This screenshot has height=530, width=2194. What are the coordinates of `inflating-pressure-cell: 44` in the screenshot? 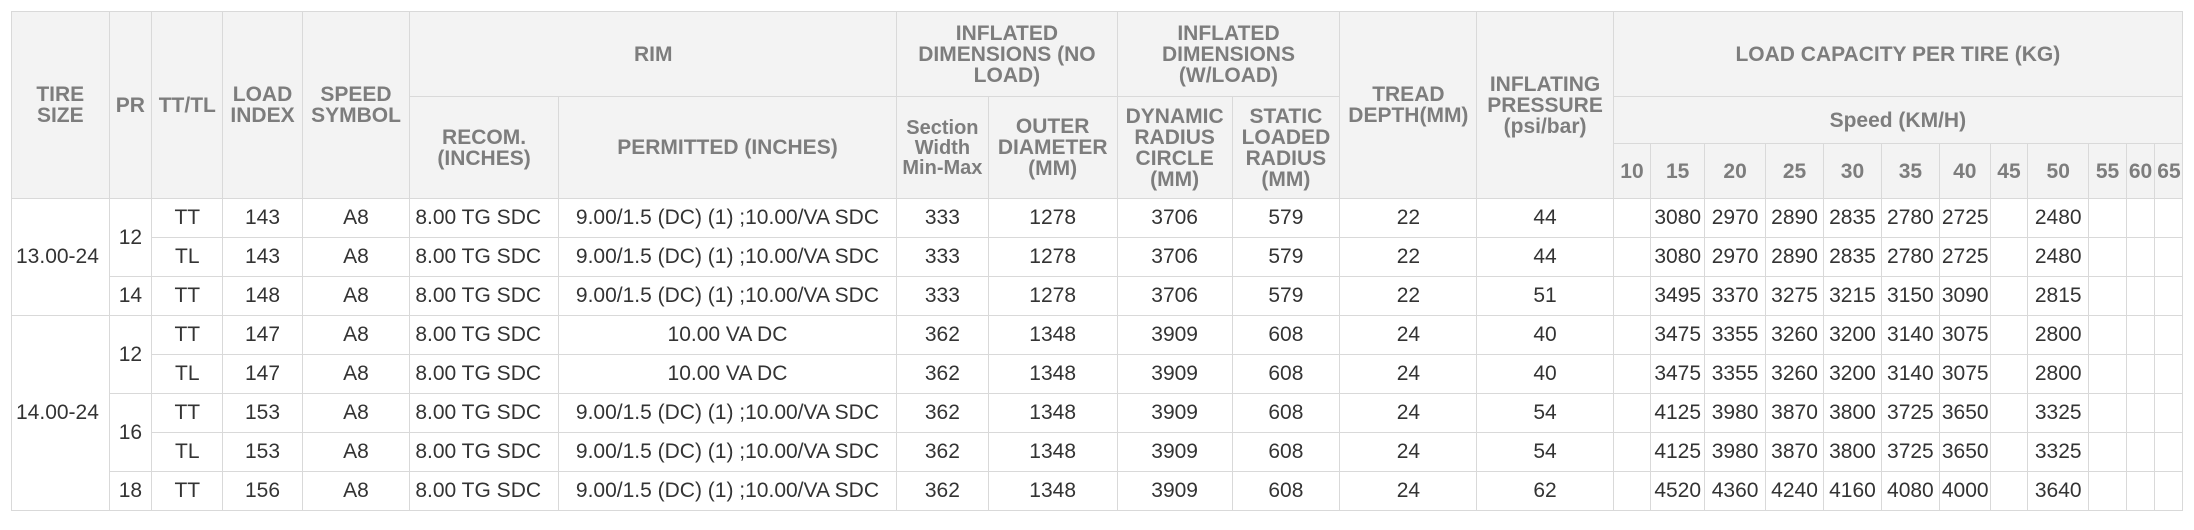 It's located at (1545, 218).